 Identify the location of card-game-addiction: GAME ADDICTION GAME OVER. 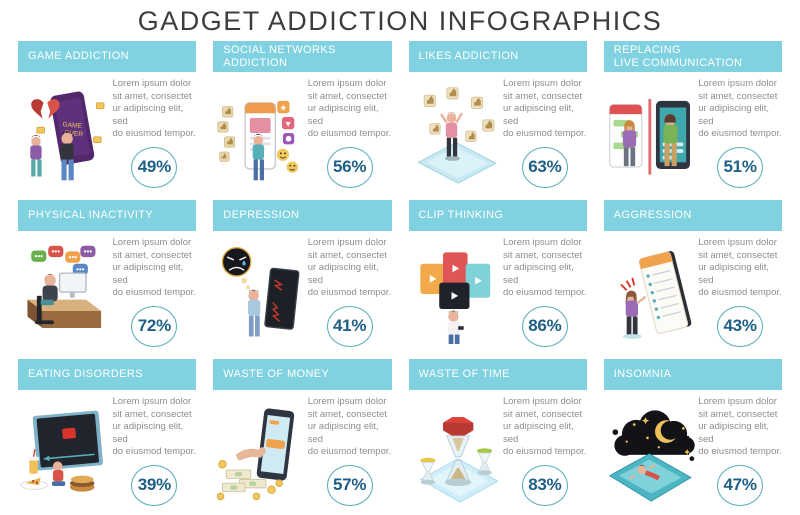
(107, 114).